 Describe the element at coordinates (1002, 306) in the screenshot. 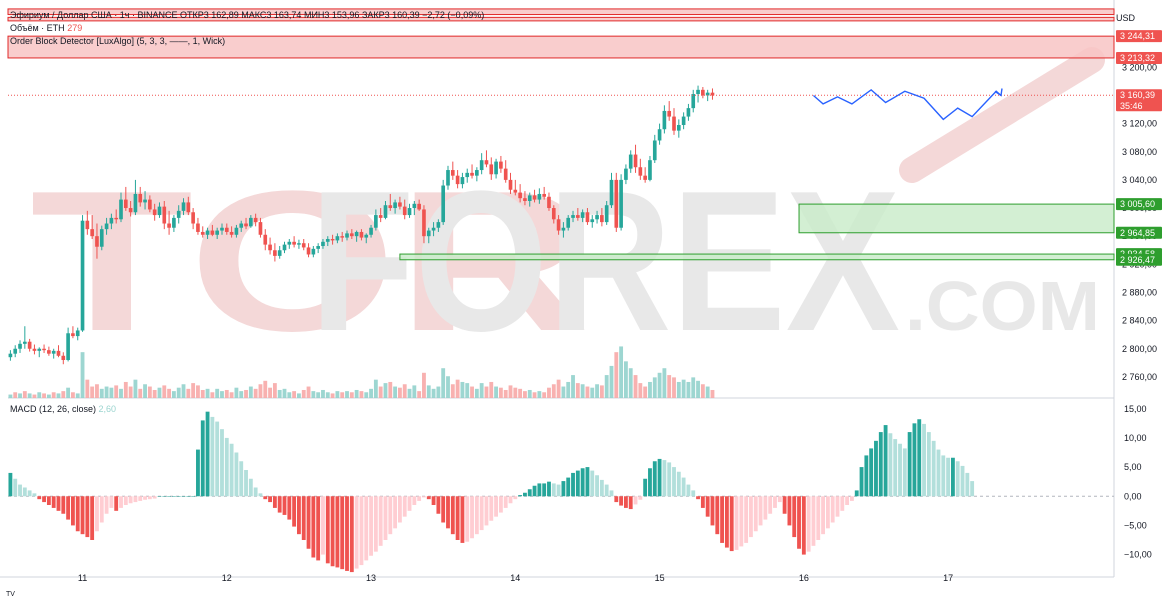

I see `watermark-domain: .COM` at that location.